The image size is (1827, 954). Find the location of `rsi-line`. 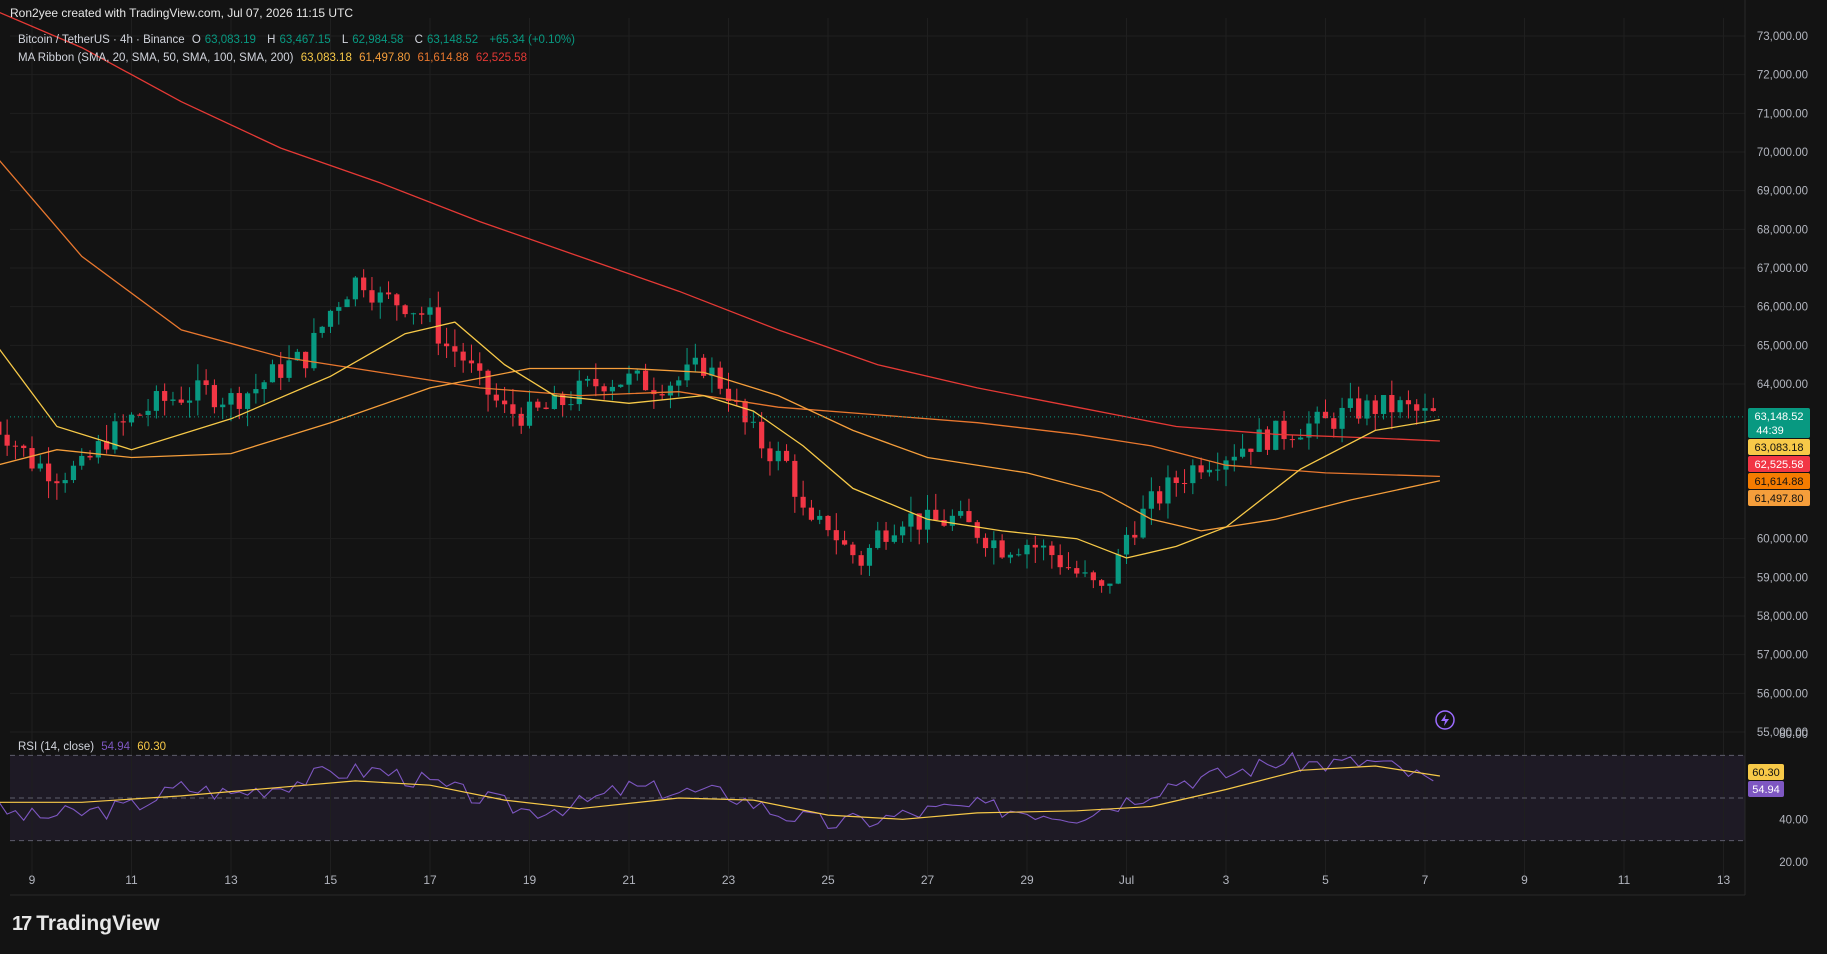

rsi-line is located at coordinates (717, 790).